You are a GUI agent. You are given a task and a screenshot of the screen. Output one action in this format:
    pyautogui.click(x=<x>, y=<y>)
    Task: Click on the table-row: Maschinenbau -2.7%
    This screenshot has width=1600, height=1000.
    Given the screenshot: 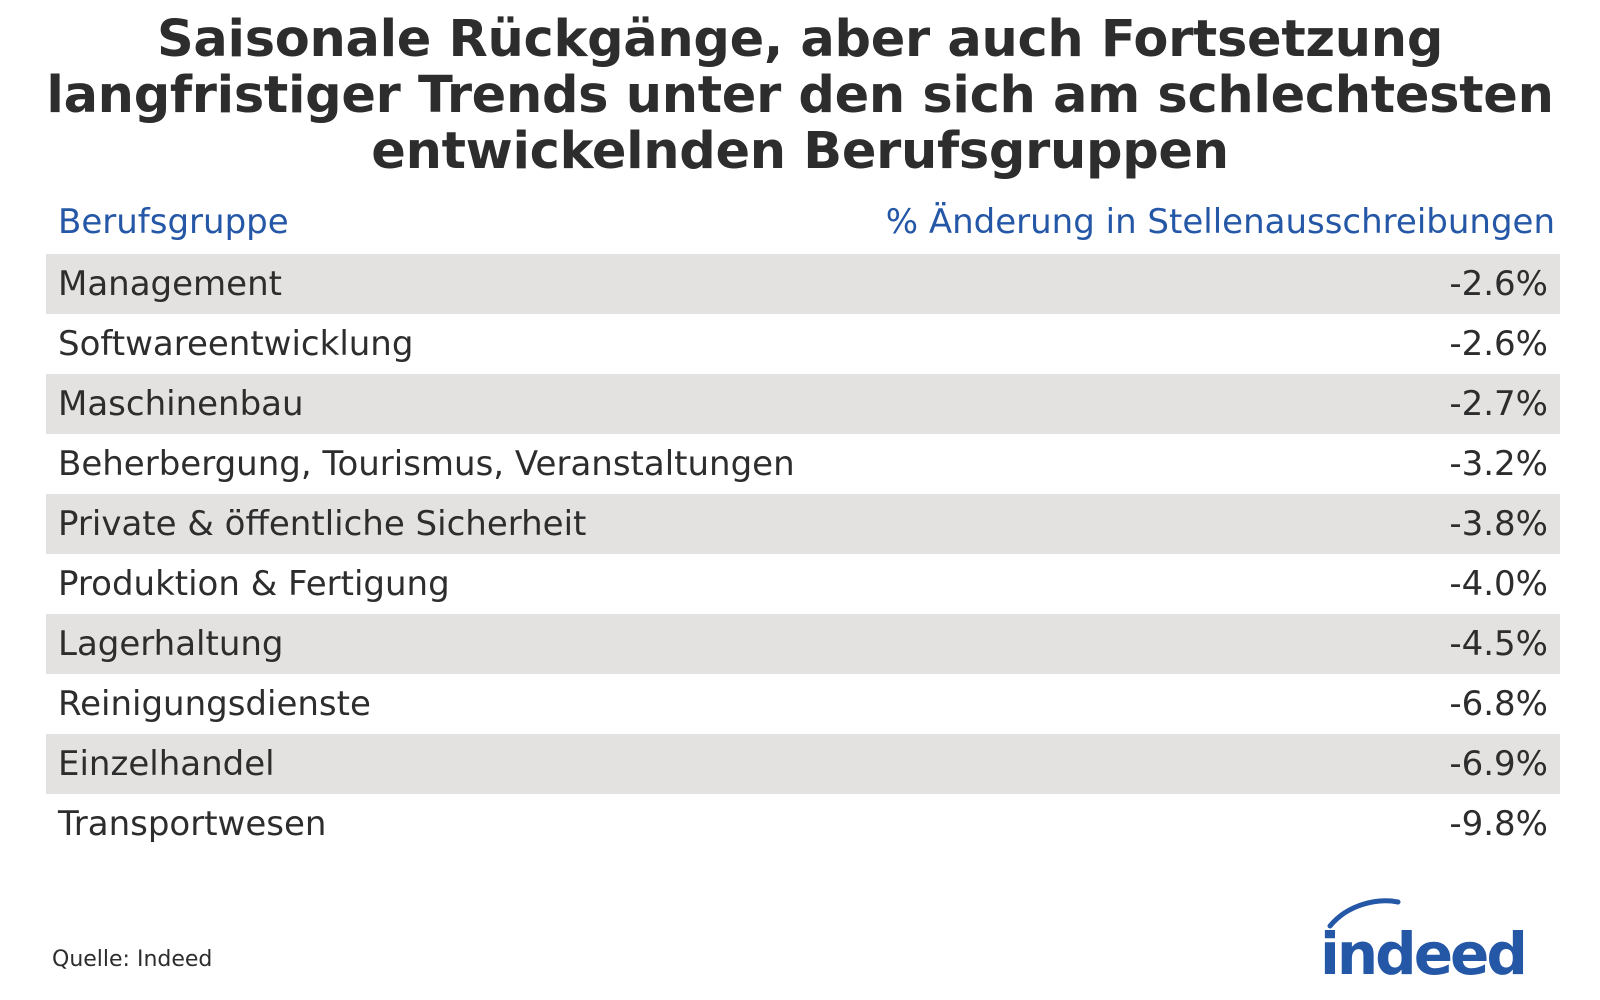 What is the action you would take?
    pyautogui.click(x=803, y=404)
    